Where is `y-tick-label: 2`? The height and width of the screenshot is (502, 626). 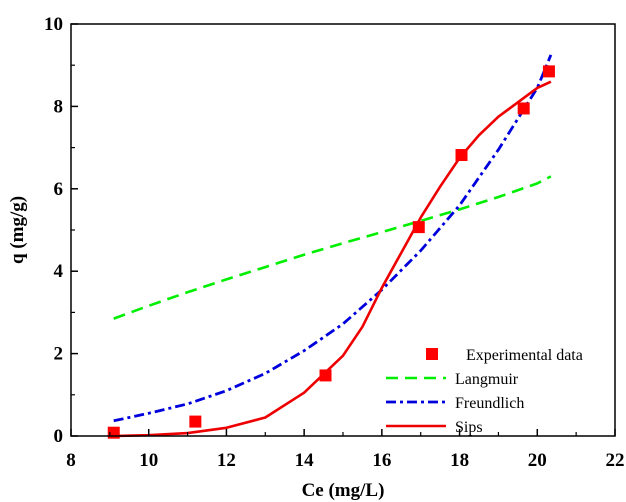 y-tick-label: 2 is located at coordinates (59, 354).